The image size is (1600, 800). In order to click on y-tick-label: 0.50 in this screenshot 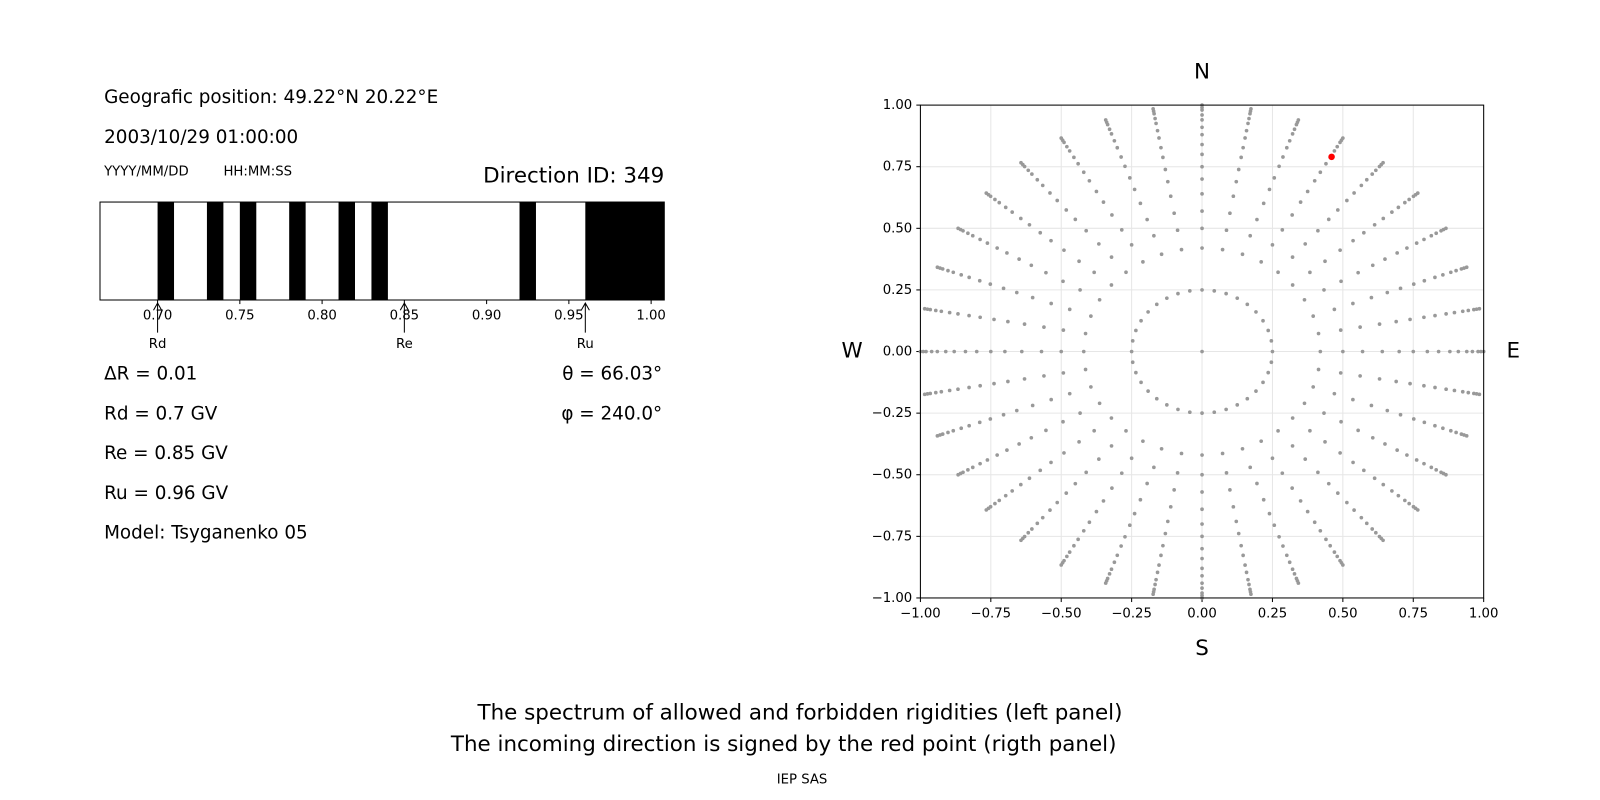, I will do `click(898, 228)`.